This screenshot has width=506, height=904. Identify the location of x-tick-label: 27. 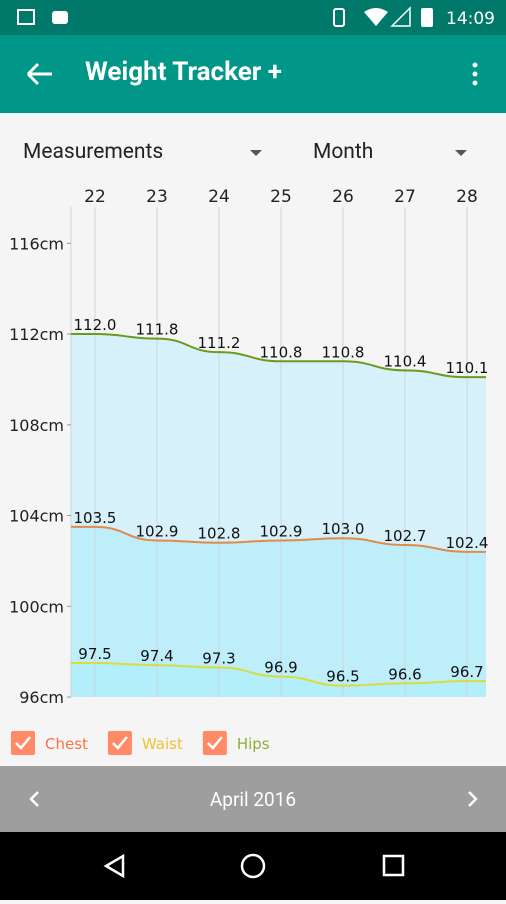
(405, 197).